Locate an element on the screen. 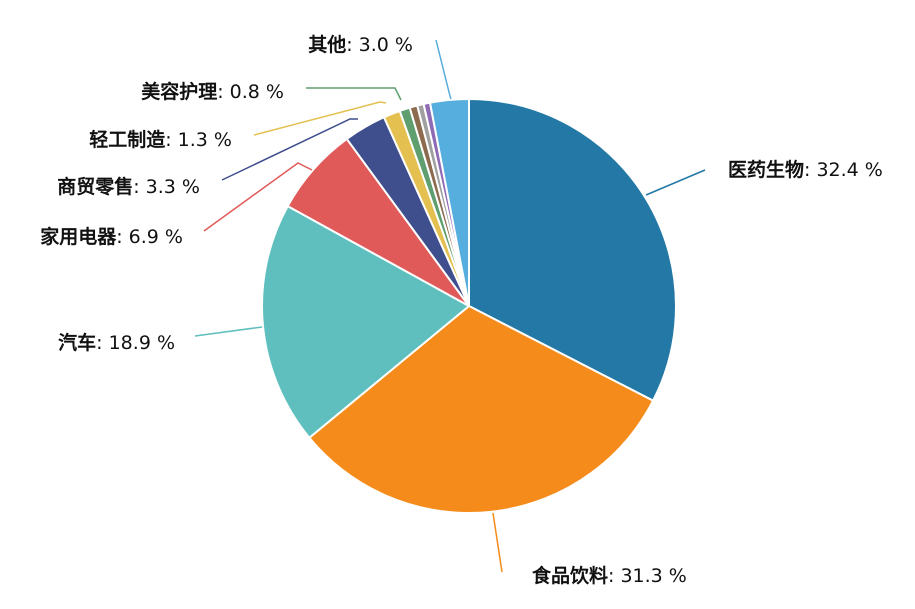 The image size is (915, 609). slice-label-value: : 0.8 % is located at coordinates (250, 92).